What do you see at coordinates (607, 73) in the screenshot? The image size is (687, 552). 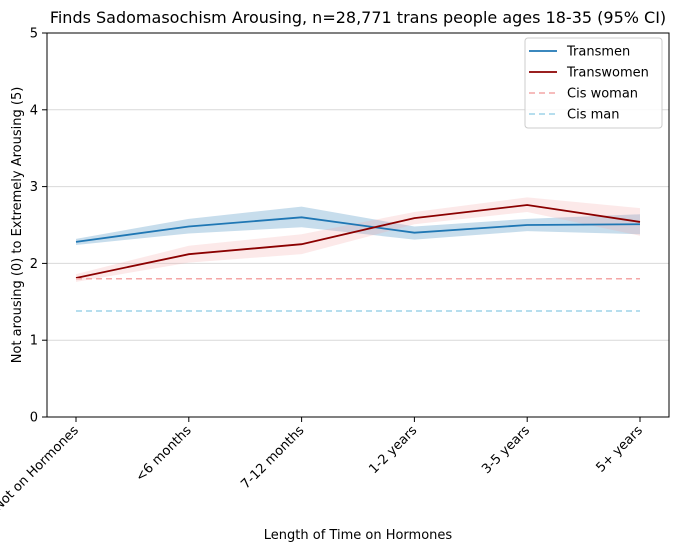 I see `legend-label: Transwomen` at bounding box center [607, 73].